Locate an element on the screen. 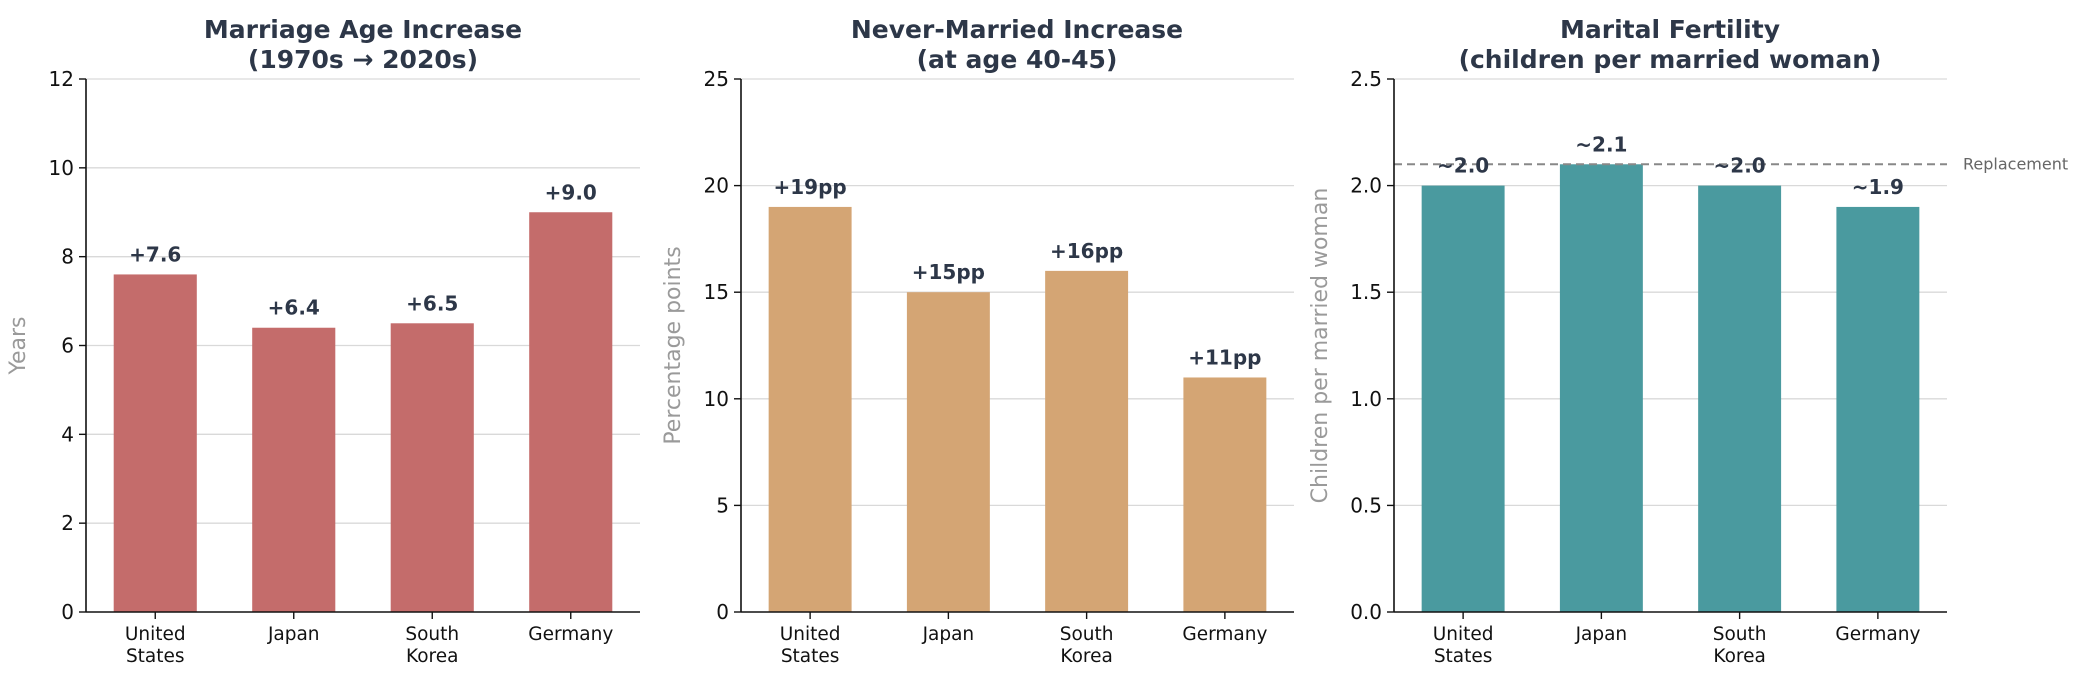 The width and height of the screenshot is (2086, 683). y-tick-label: 2.5 is located at coordinates (1366, 79).